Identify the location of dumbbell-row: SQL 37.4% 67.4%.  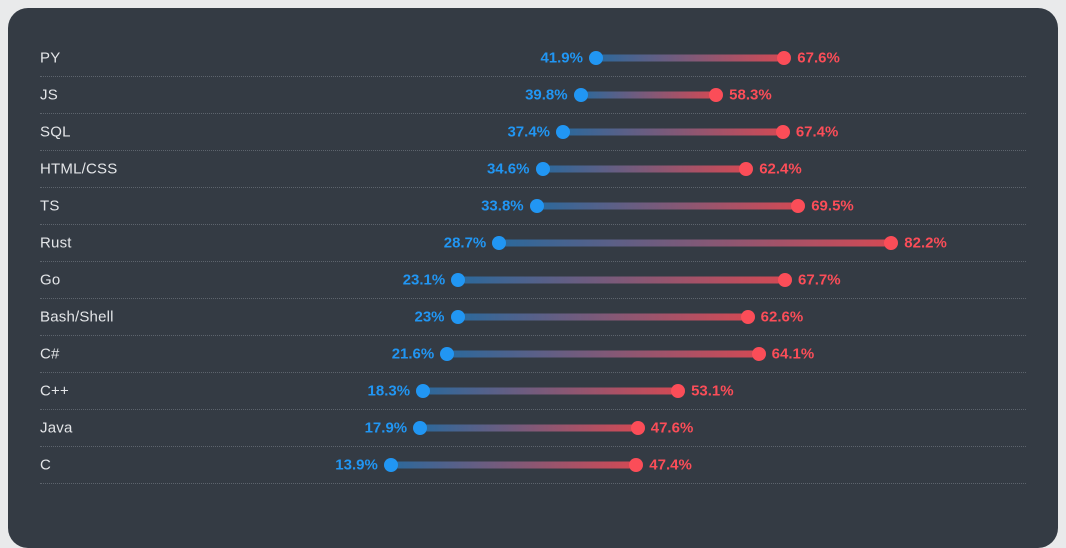
(533, 132).